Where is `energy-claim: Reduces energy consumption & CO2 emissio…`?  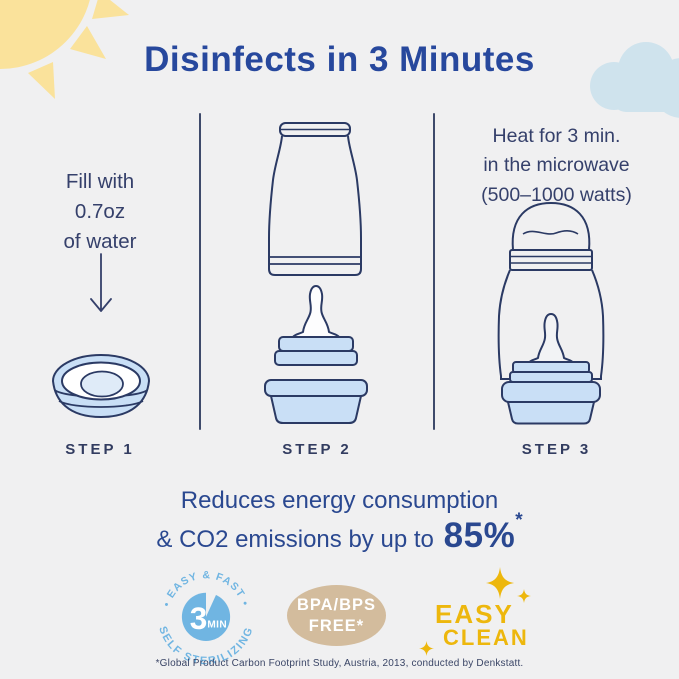 energy-claim: Reduces energy consumption & CO2 emissio… is located at coordinates (339, 522).